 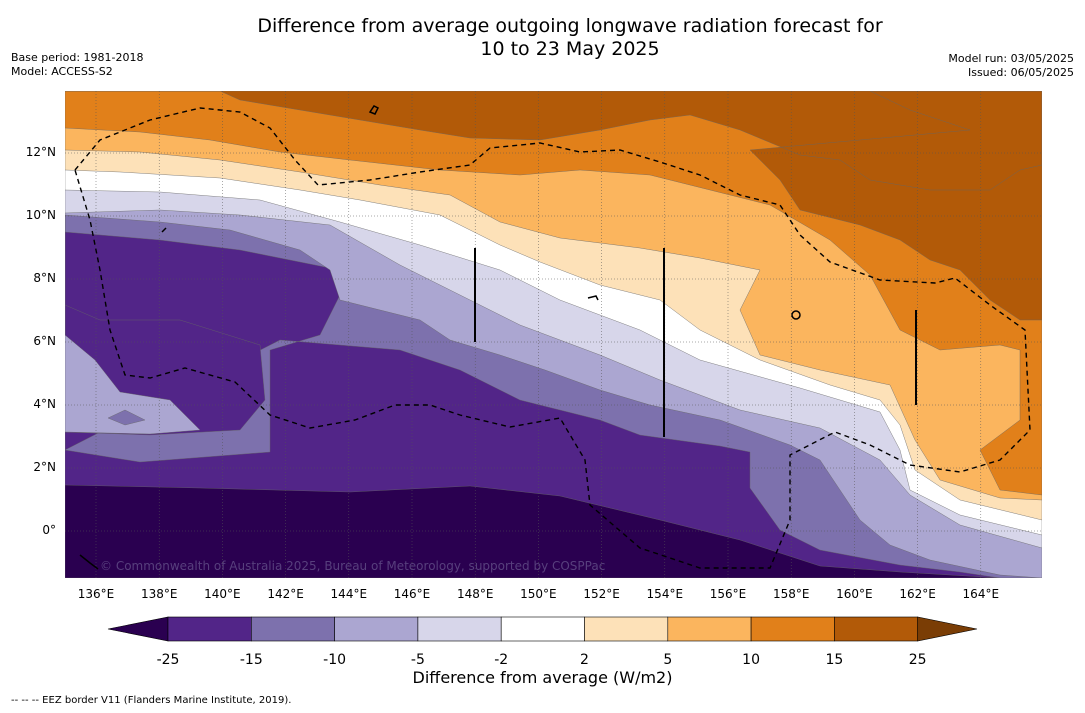 I want to click on x-tick-label: 146°E, so click(x=412, y=594).